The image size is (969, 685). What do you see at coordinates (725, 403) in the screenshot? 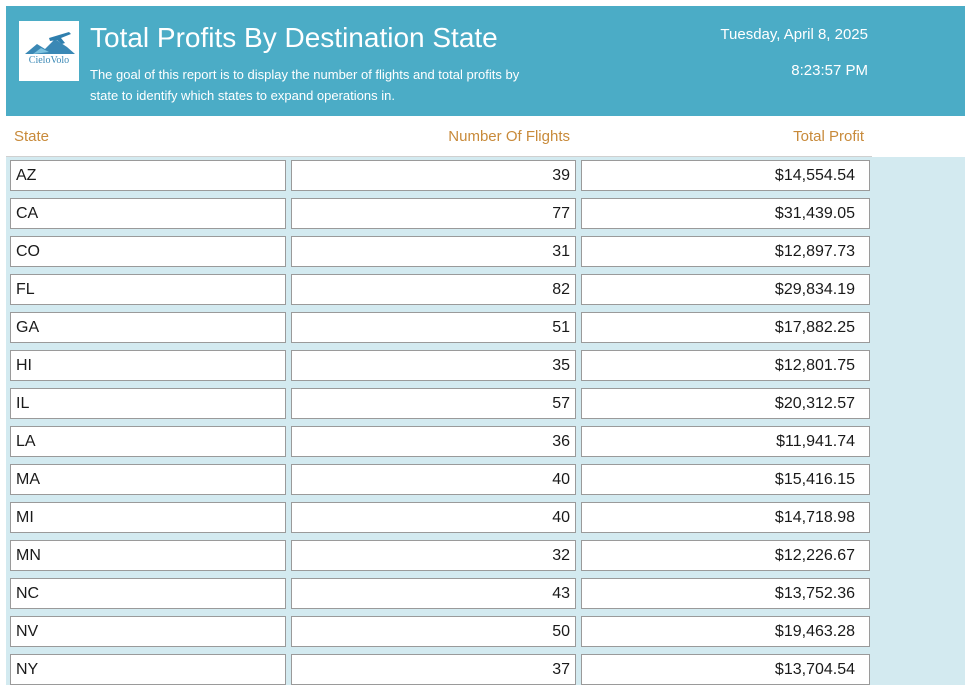
I see `profit-cell: $20,312.57` at bounding box center [725, 403].